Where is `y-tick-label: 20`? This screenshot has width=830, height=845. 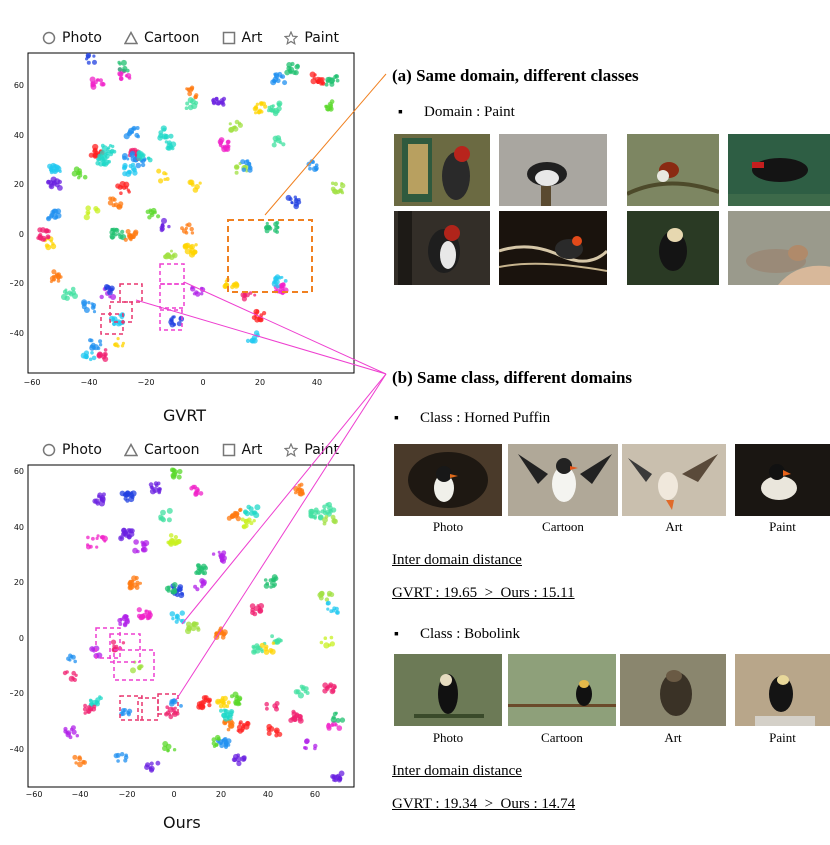
y-tick-label: 20 is located at coordinates (19, 582).